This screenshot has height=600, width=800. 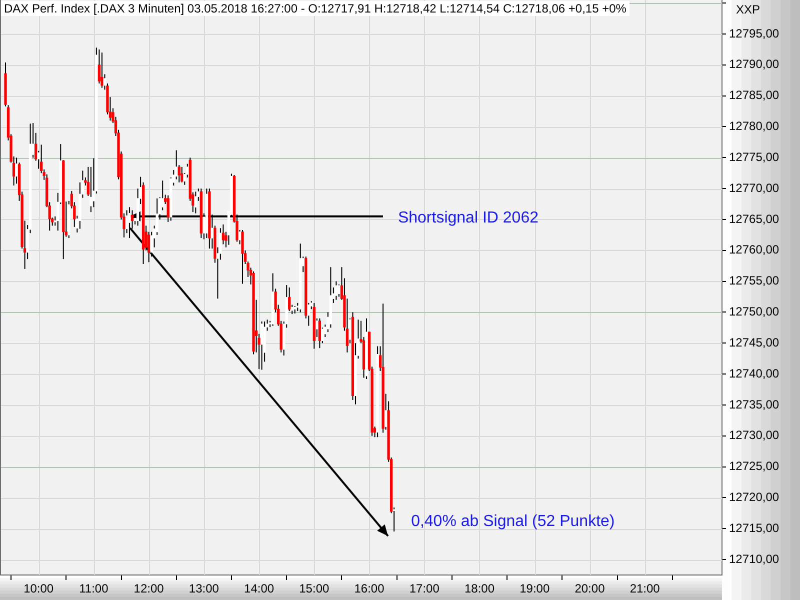 I want to click on y-tick-label: 12745,00, so click(x=754, y=342).